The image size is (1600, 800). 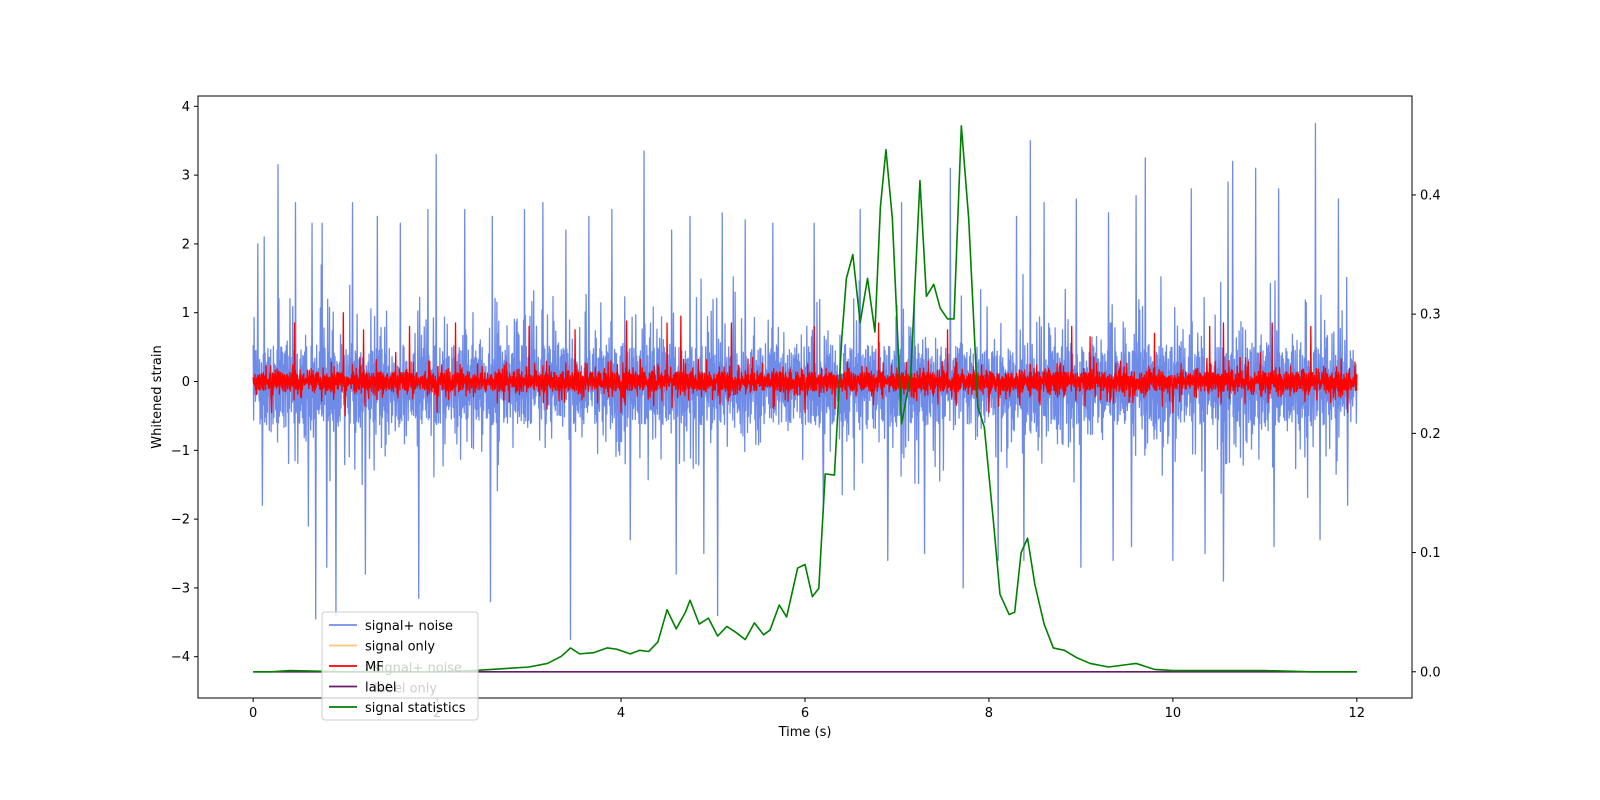 What do you see at coordinates (180, 588) in the screenshot?
I see `y-tick-label: −3` at bounding box center [180, 588].